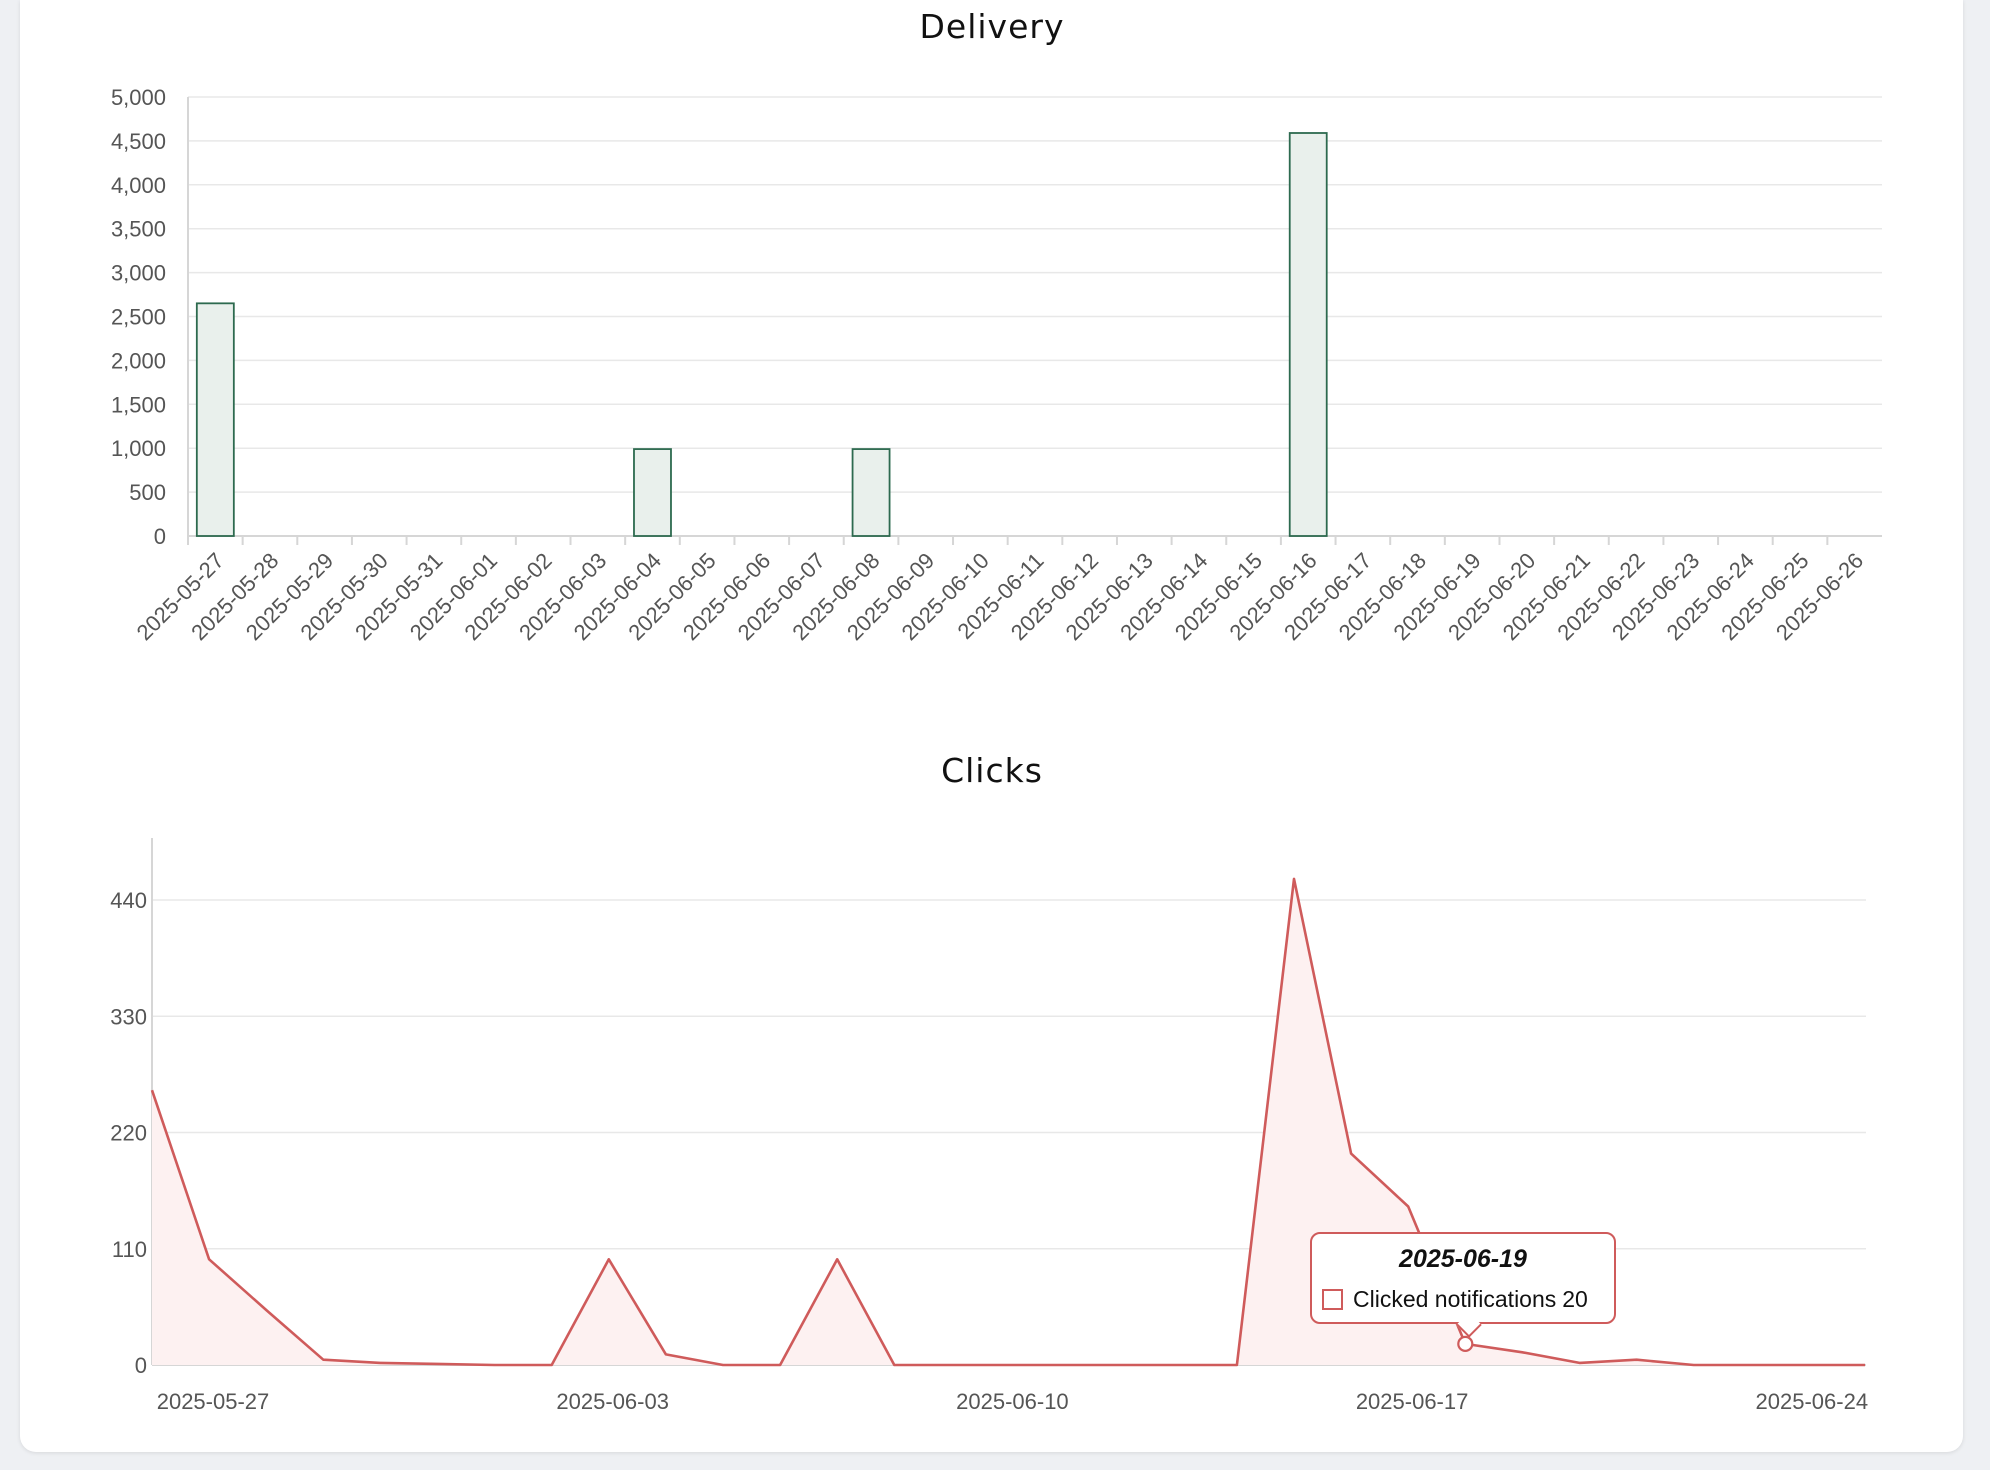 This screenshot has height=1470, width=1990. I want to click on delivery-y-tick-label: 3,500, so click(138, 229).